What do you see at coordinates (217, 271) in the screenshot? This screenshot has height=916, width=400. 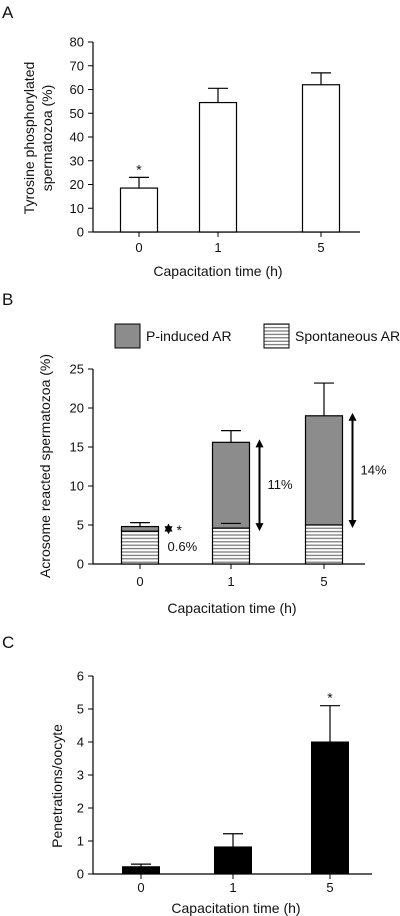 I see `panel-a-xlabel: Capacitation time (h)` at bounding box center [217, 271].